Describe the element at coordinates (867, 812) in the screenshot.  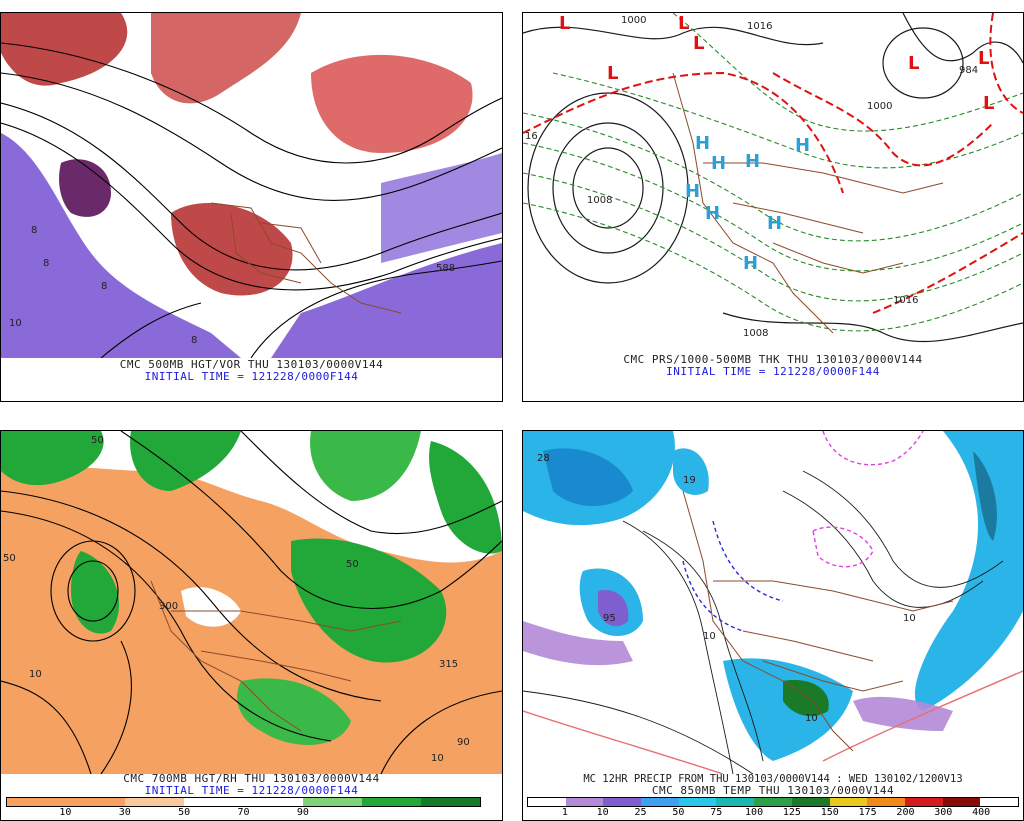
I see `scale-label: 175` at that location.